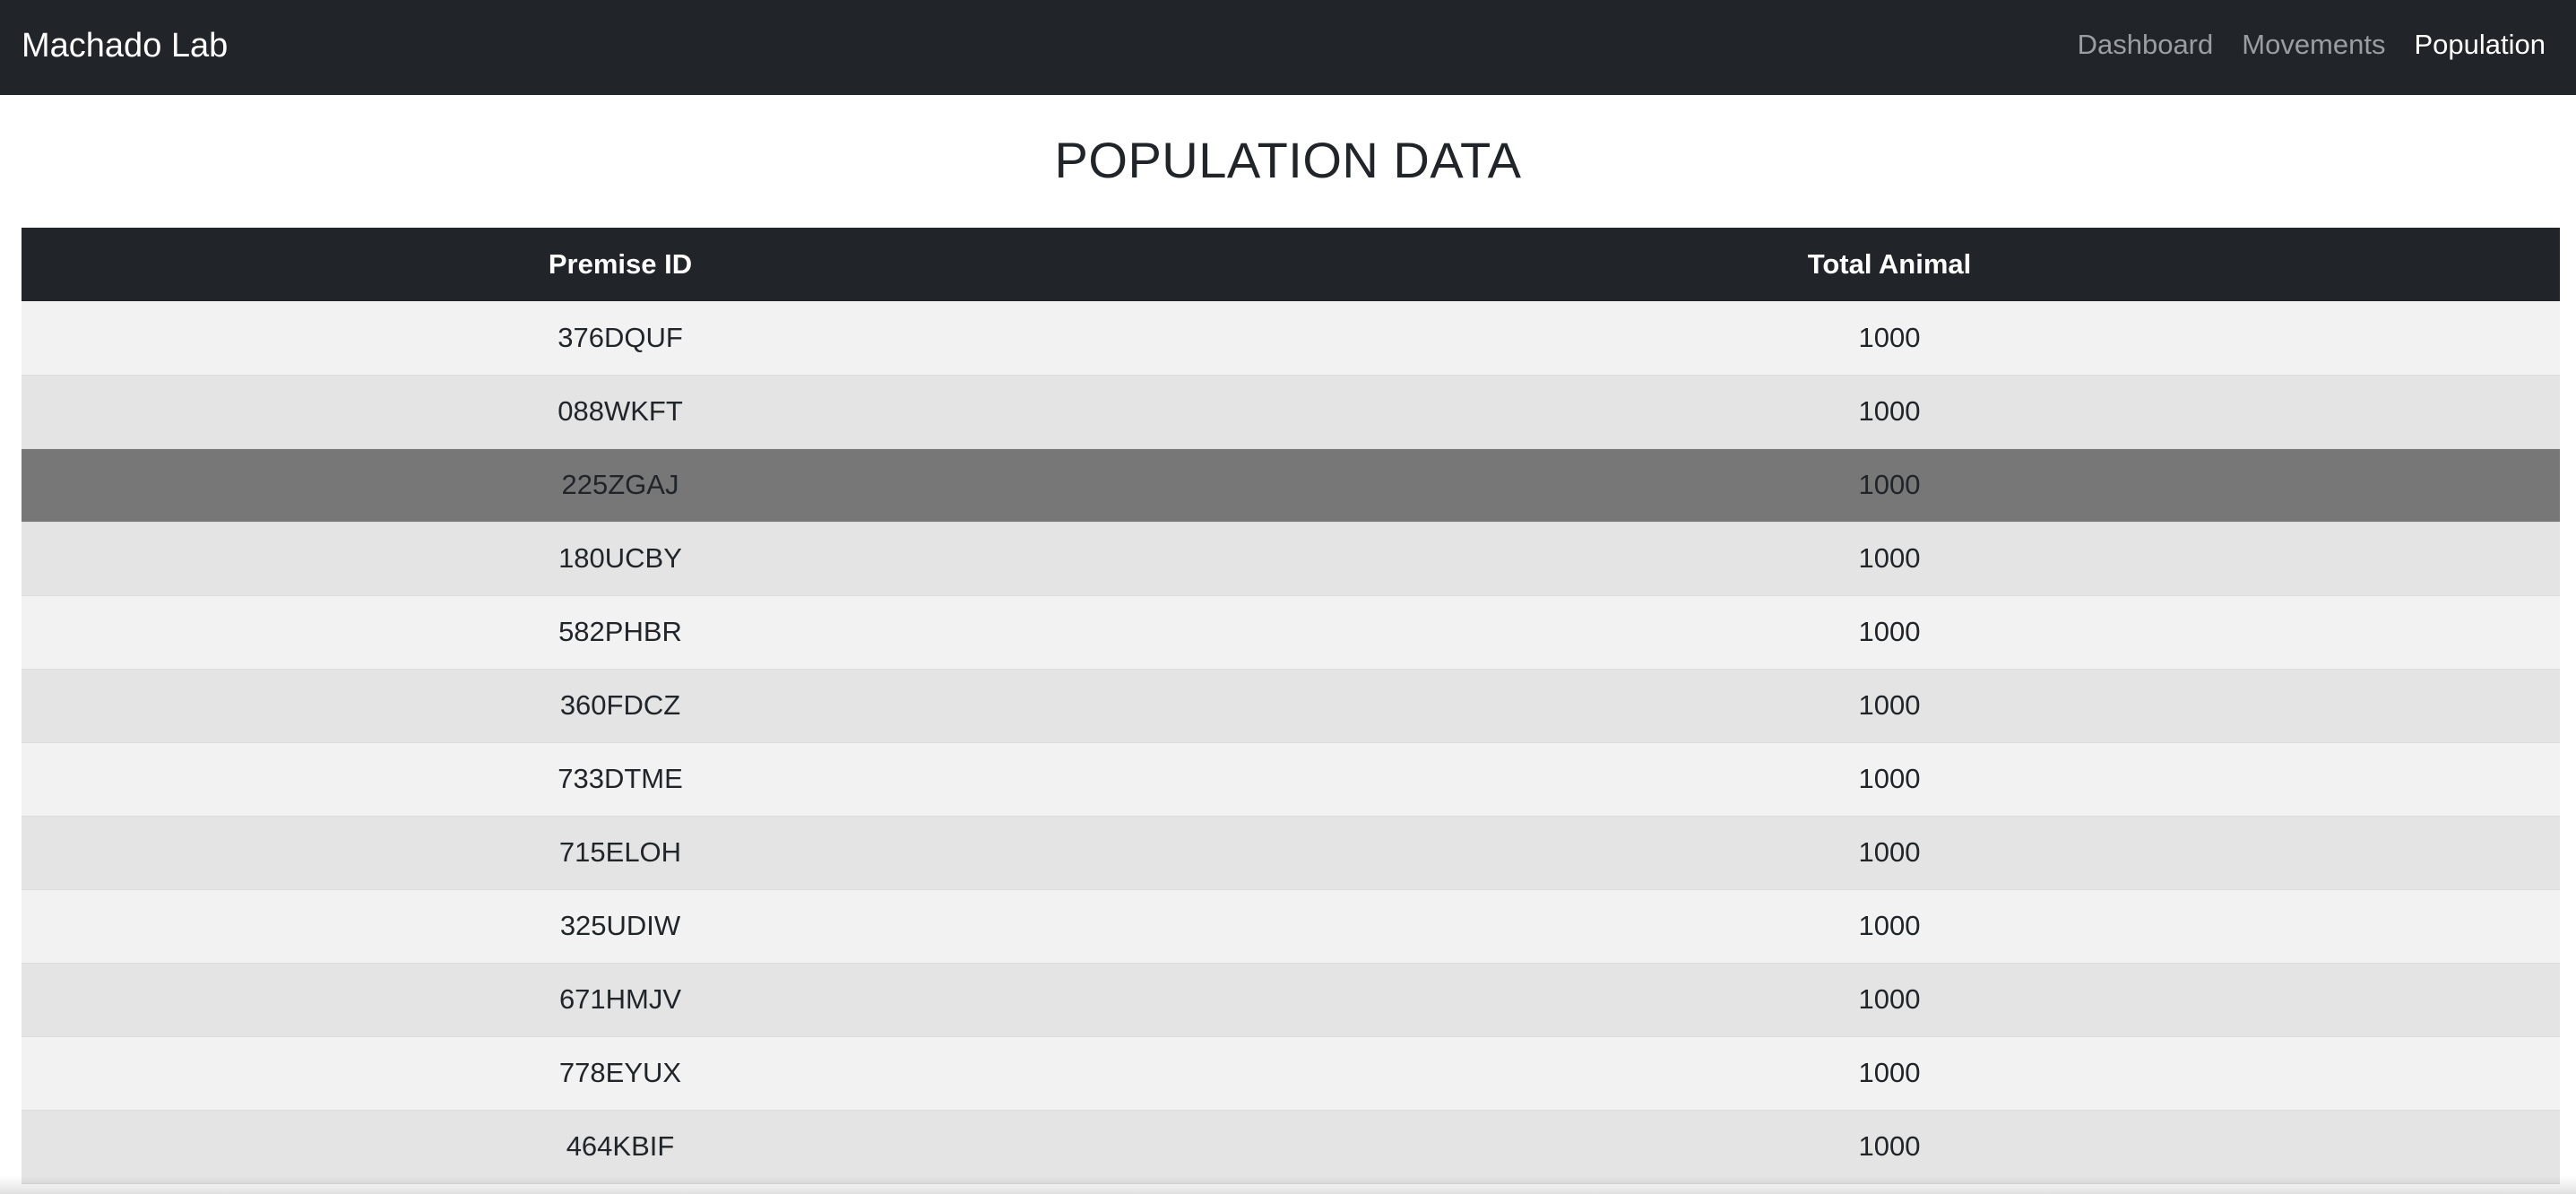 This screenshot has width=2576, height=1194. I want to click on premise-id-cell: 376DQUF, so click(620, 338).